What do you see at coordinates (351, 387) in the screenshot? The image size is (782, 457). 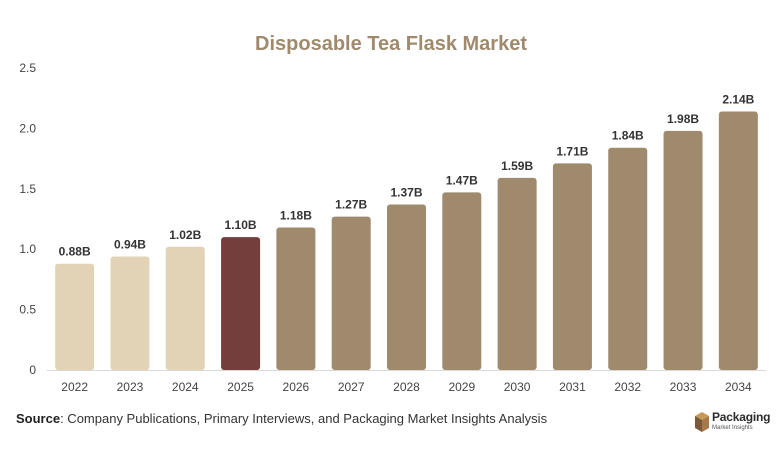 I see `x-tick-label-2027: 2027` at bounding box center [351, 387].